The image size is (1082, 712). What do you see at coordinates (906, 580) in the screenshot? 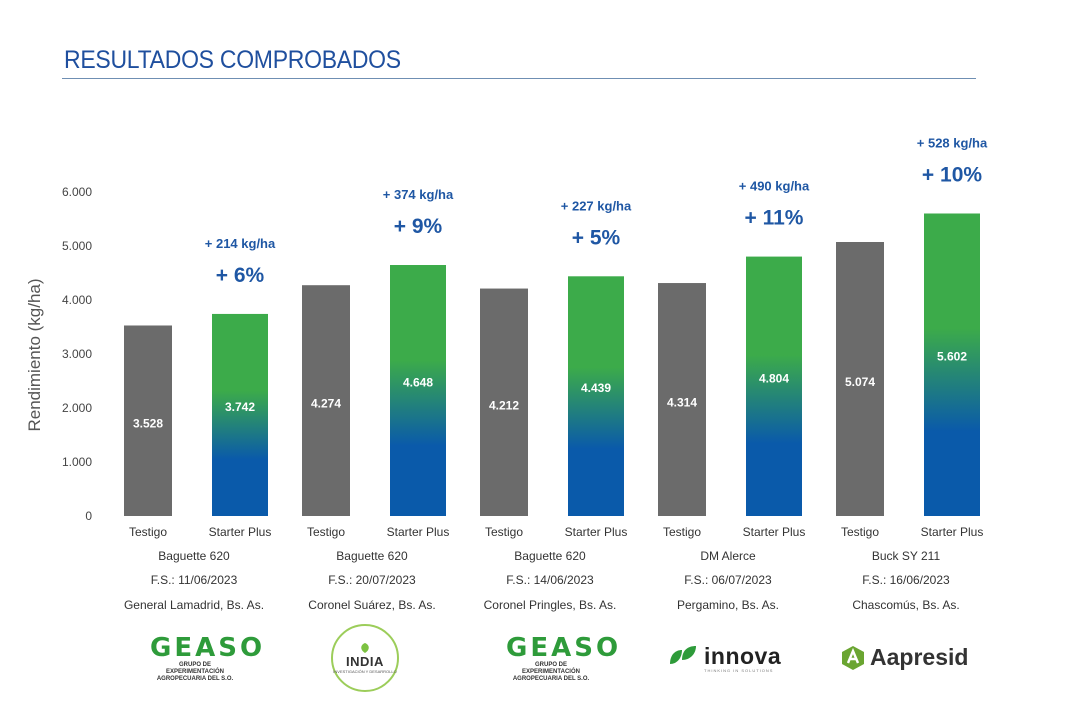
I see `sowing-date-label: F.S.: 16/06/2023` at bounding box center [906, 580].